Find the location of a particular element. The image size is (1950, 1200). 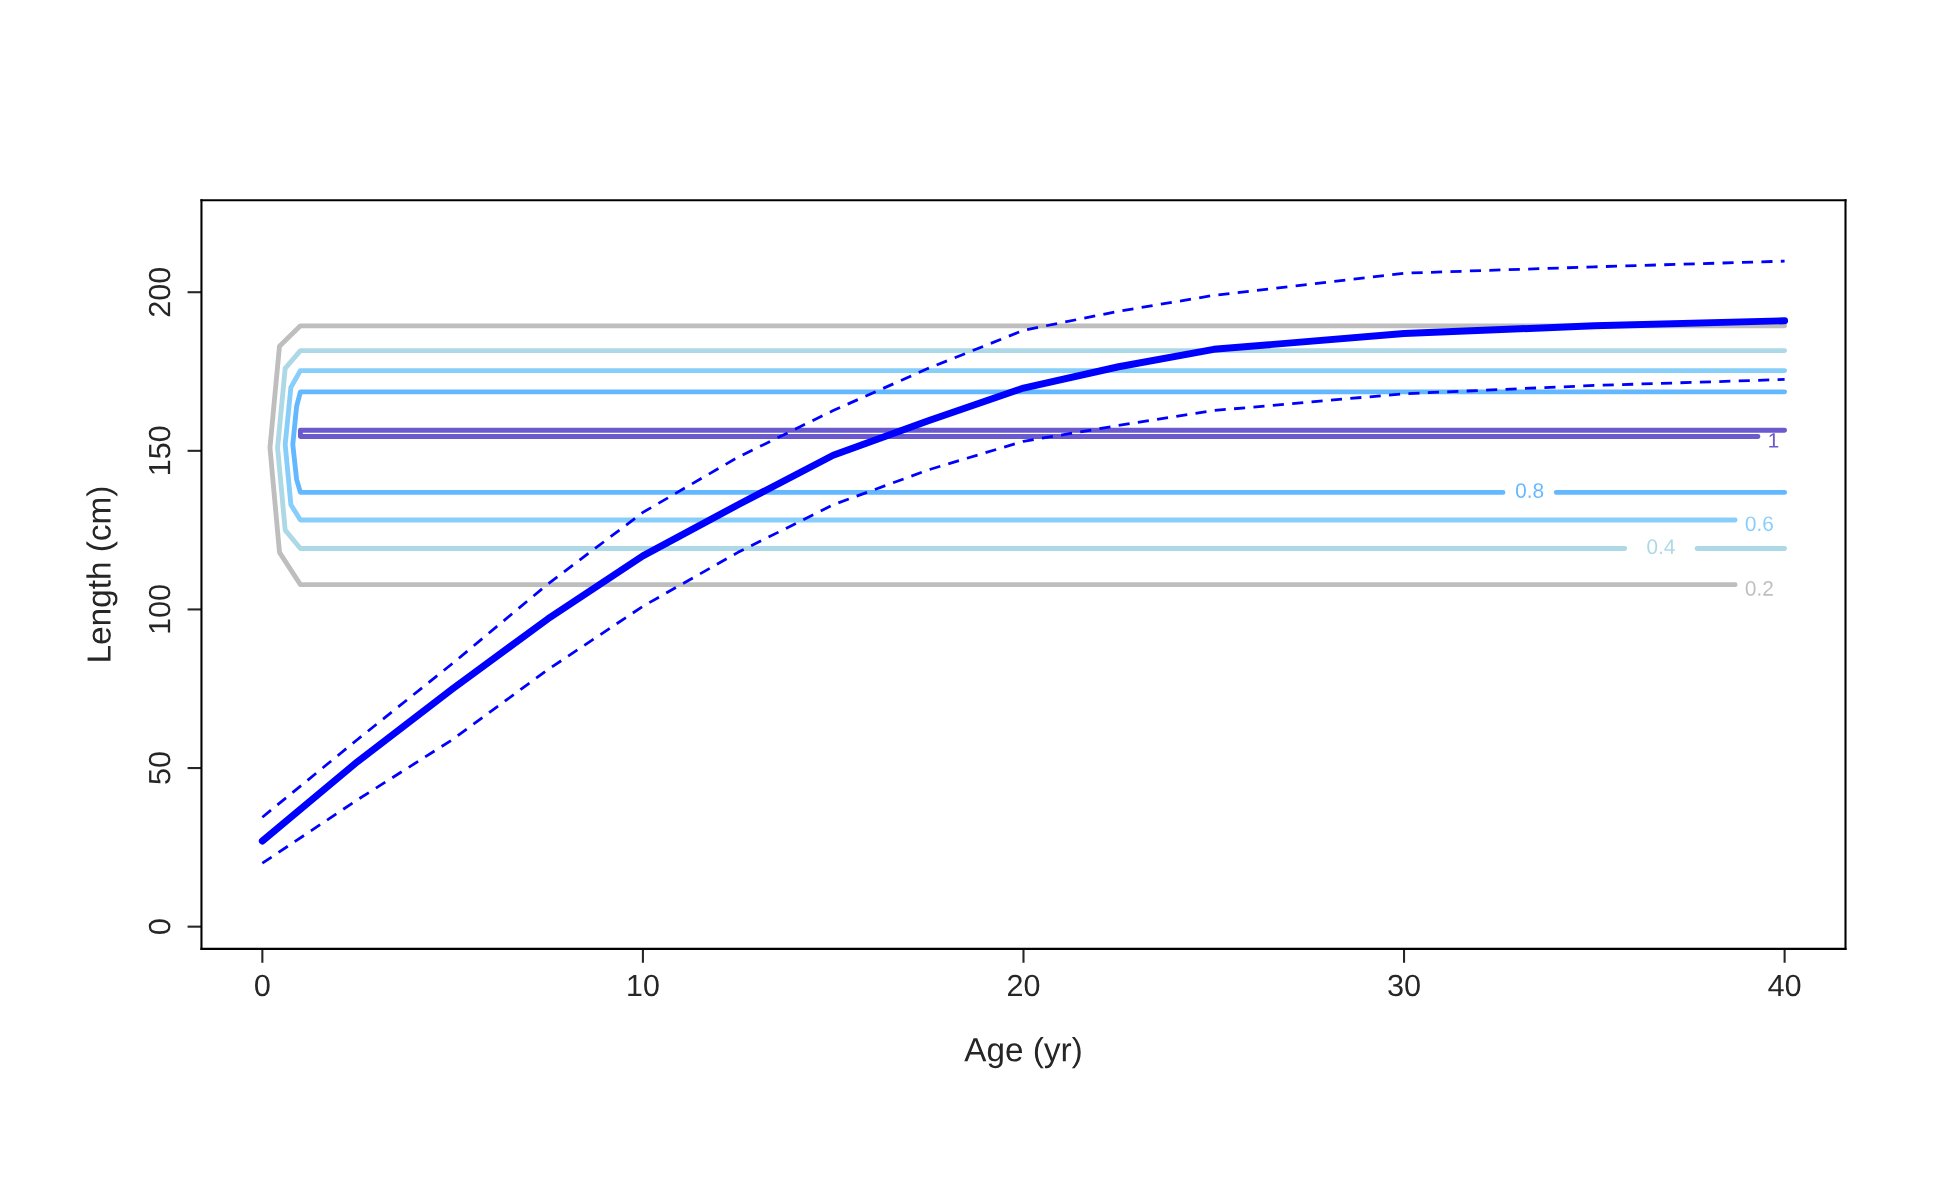

y-axis-title: Length (cm) is located at coordinates (102, 574).